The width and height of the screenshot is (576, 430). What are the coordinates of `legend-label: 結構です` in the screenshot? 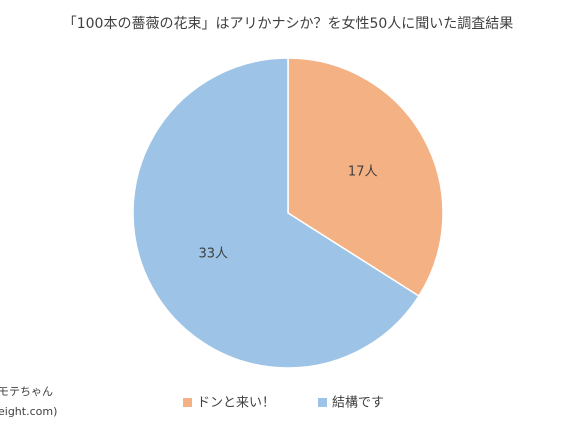 It's located at (358, 403).